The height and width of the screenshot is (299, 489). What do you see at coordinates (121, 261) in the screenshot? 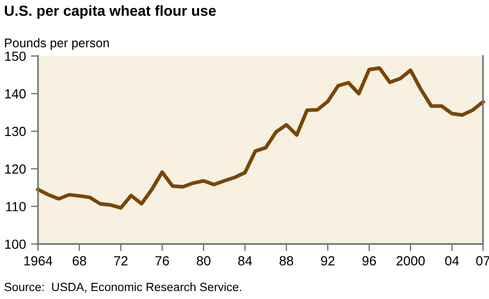
I see `x-tick-label: 72` at bounding box center [121, 261].